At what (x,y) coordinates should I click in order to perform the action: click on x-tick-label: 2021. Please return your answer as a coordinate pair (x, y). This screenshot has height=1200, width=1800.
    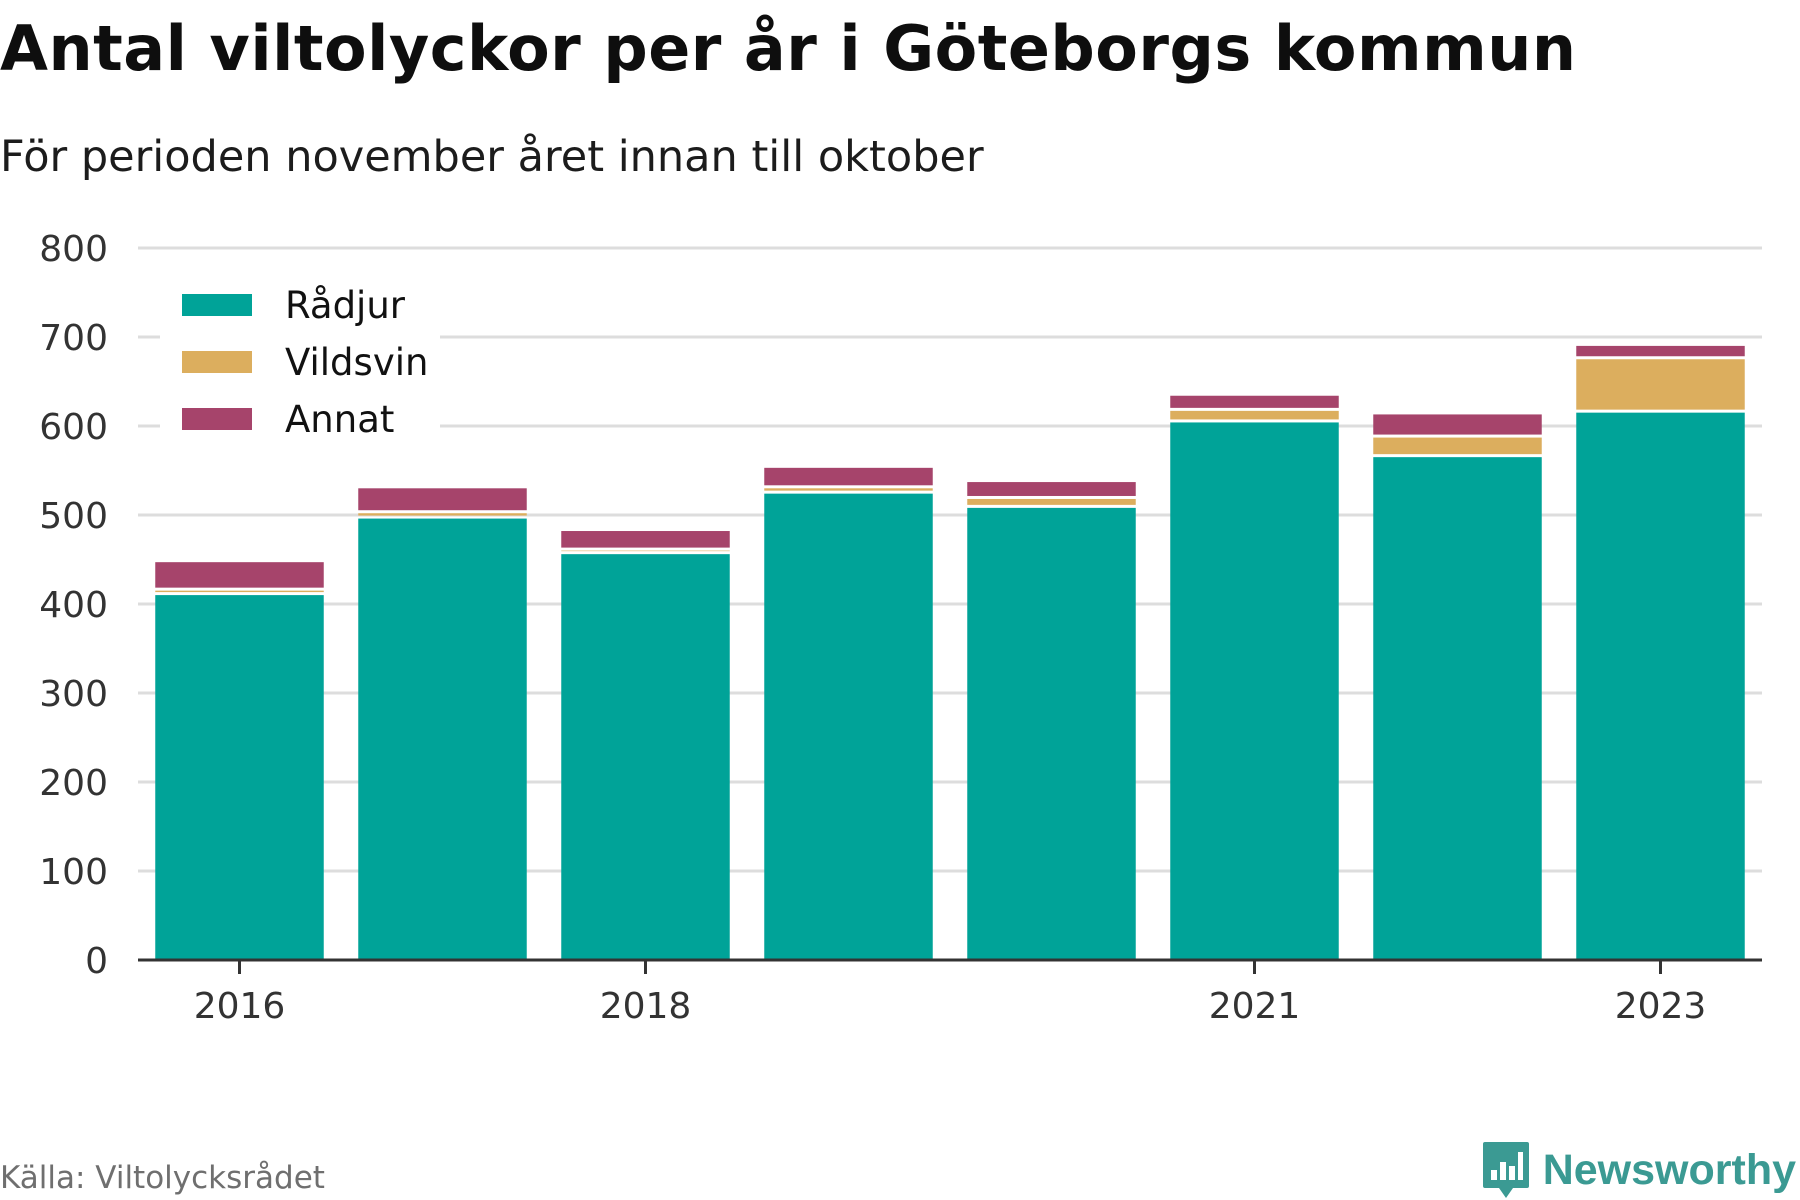
    Looking at the image, I should click on (1255, 1006).